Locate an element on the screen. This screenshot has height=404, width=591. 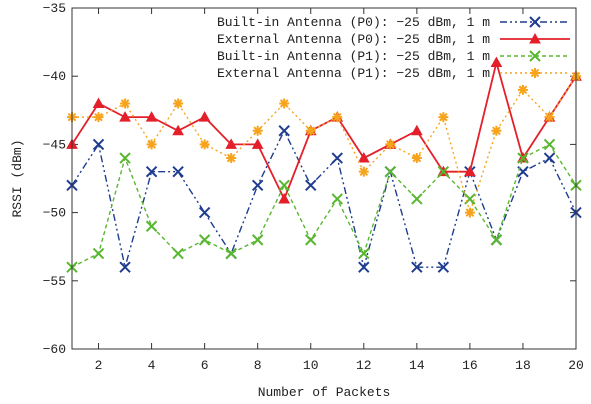
x-tick-label: 6 is located at coordinates (205, 365).